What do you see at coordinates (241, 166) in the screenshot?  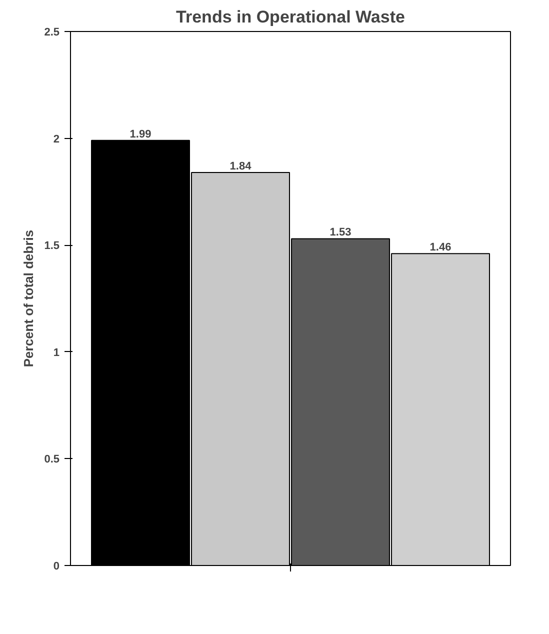 I see `data-label: 1.84` at bounding box center [241, 166].